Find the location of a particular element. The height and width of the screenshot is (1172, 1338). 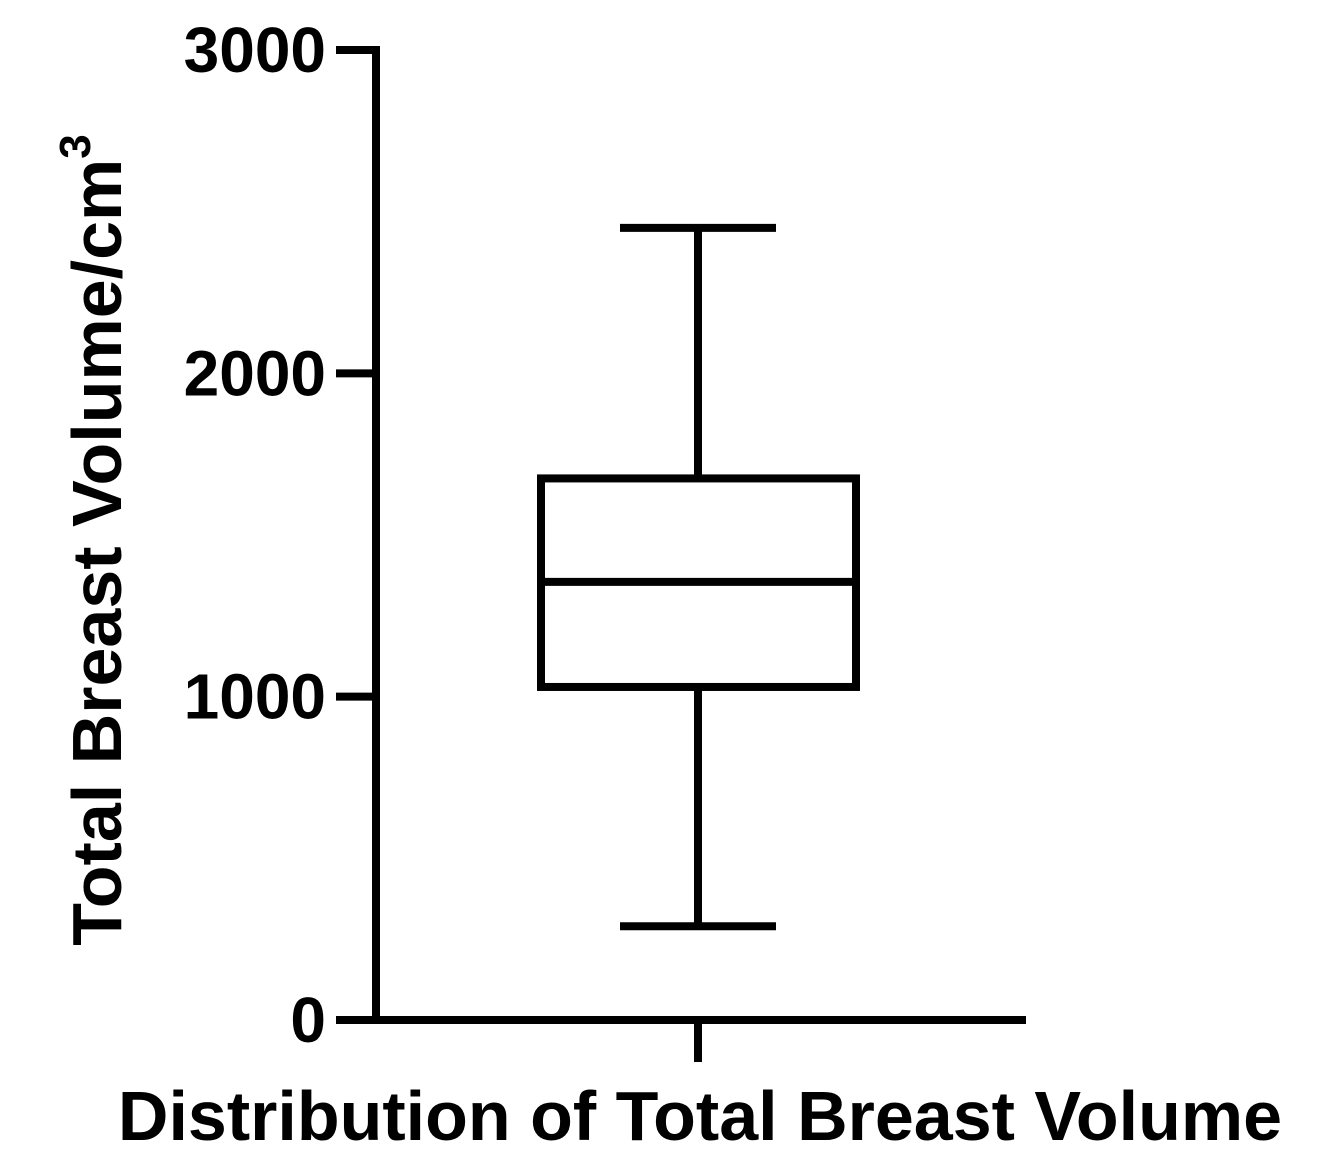

y-tick-label: 2000 is located at coordinates (255, 373).